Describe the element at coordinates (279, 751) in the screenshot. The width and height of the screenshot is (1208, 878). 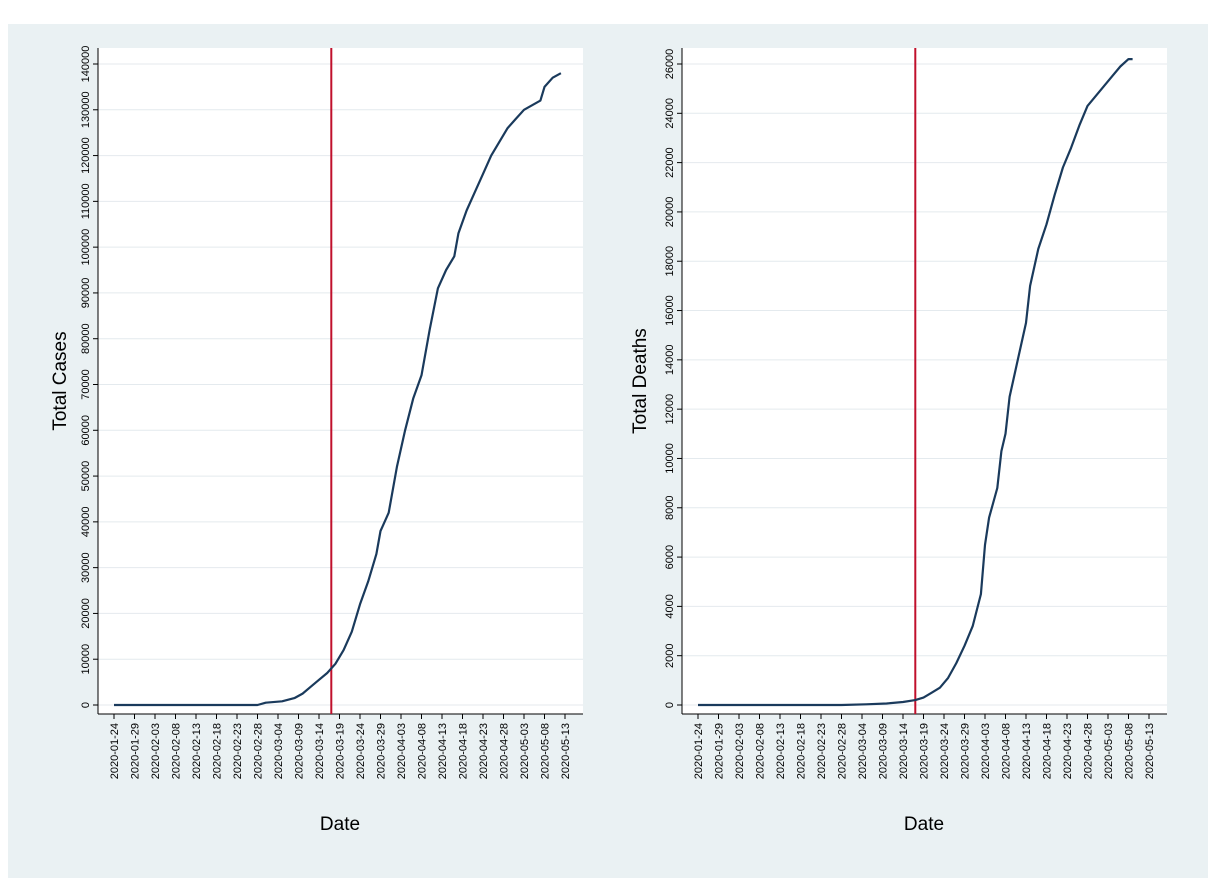
I see `cases-x-tick-label: 2020-03-04` at that location.